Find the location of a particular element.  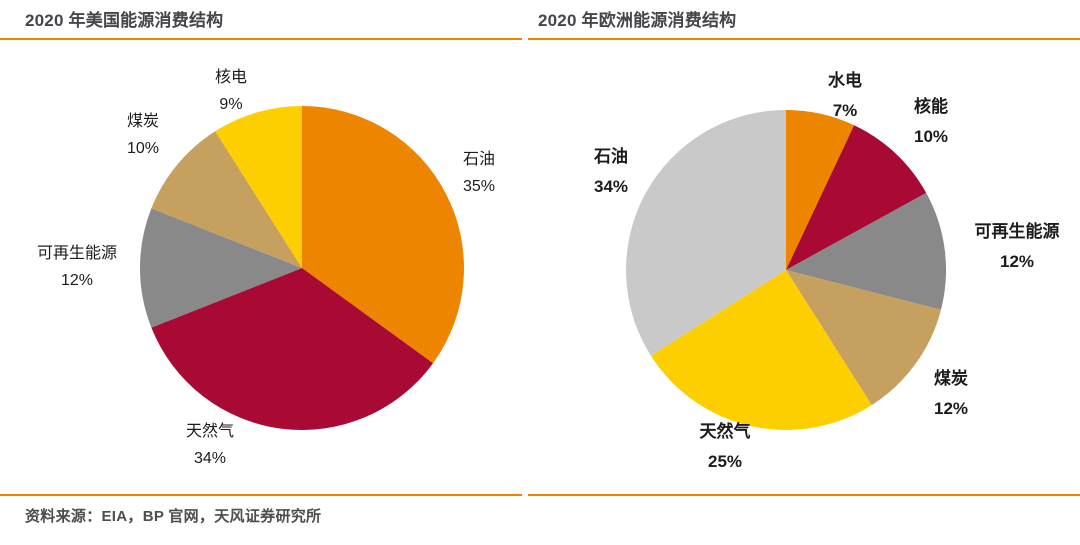

us-bottom-rule is located at coordinates (261, 495).